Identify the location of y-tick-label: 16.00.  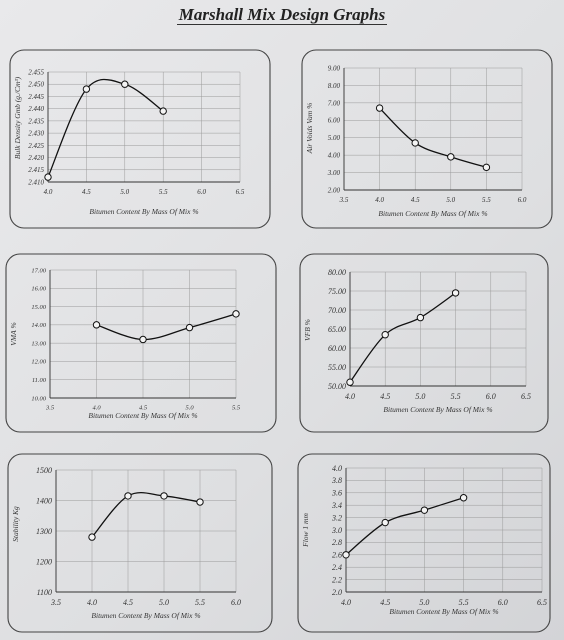
(38, 289).